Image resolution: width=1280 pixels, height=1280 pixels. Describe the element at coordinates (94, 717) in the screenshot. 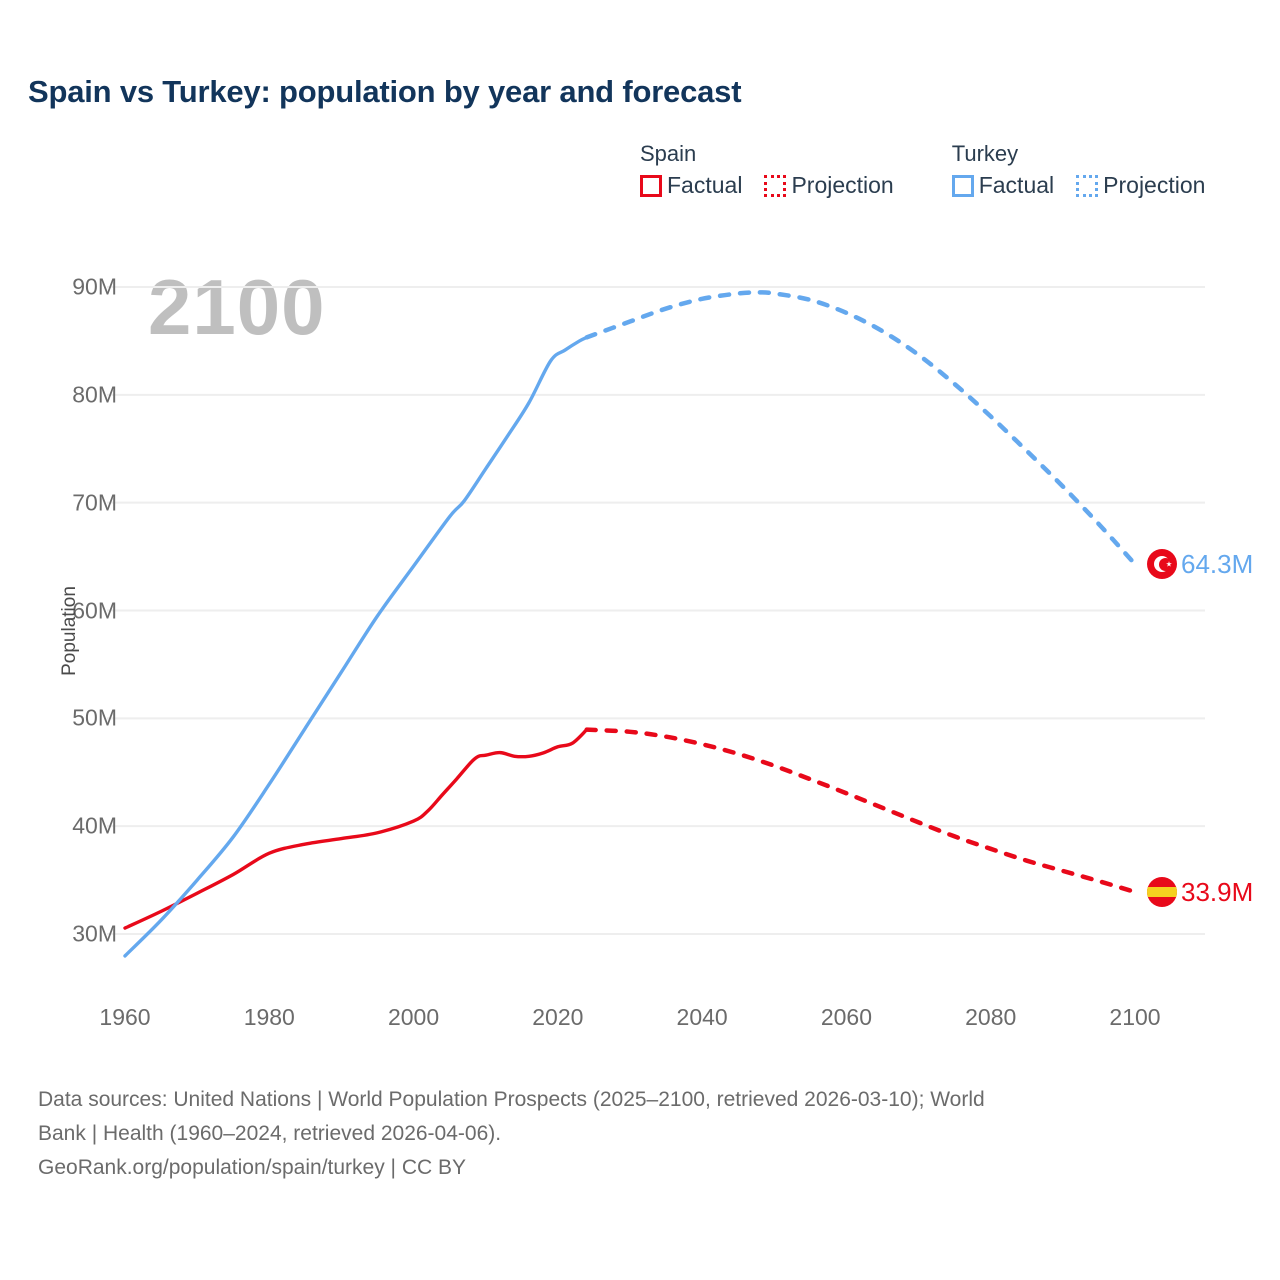

I see `y-tick-label: 50M` at that location.